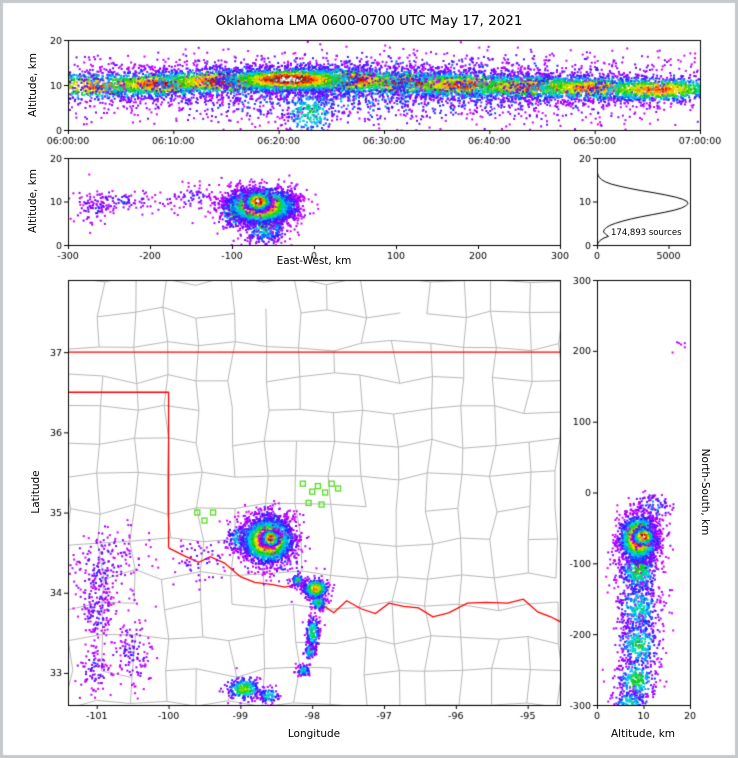 This screenshot has width=738, height=758. What do you see at coordinates (314, 734) in the screenshot?
I see `plan-view-xlabel: Longitude` at bounding box center [314, 734].